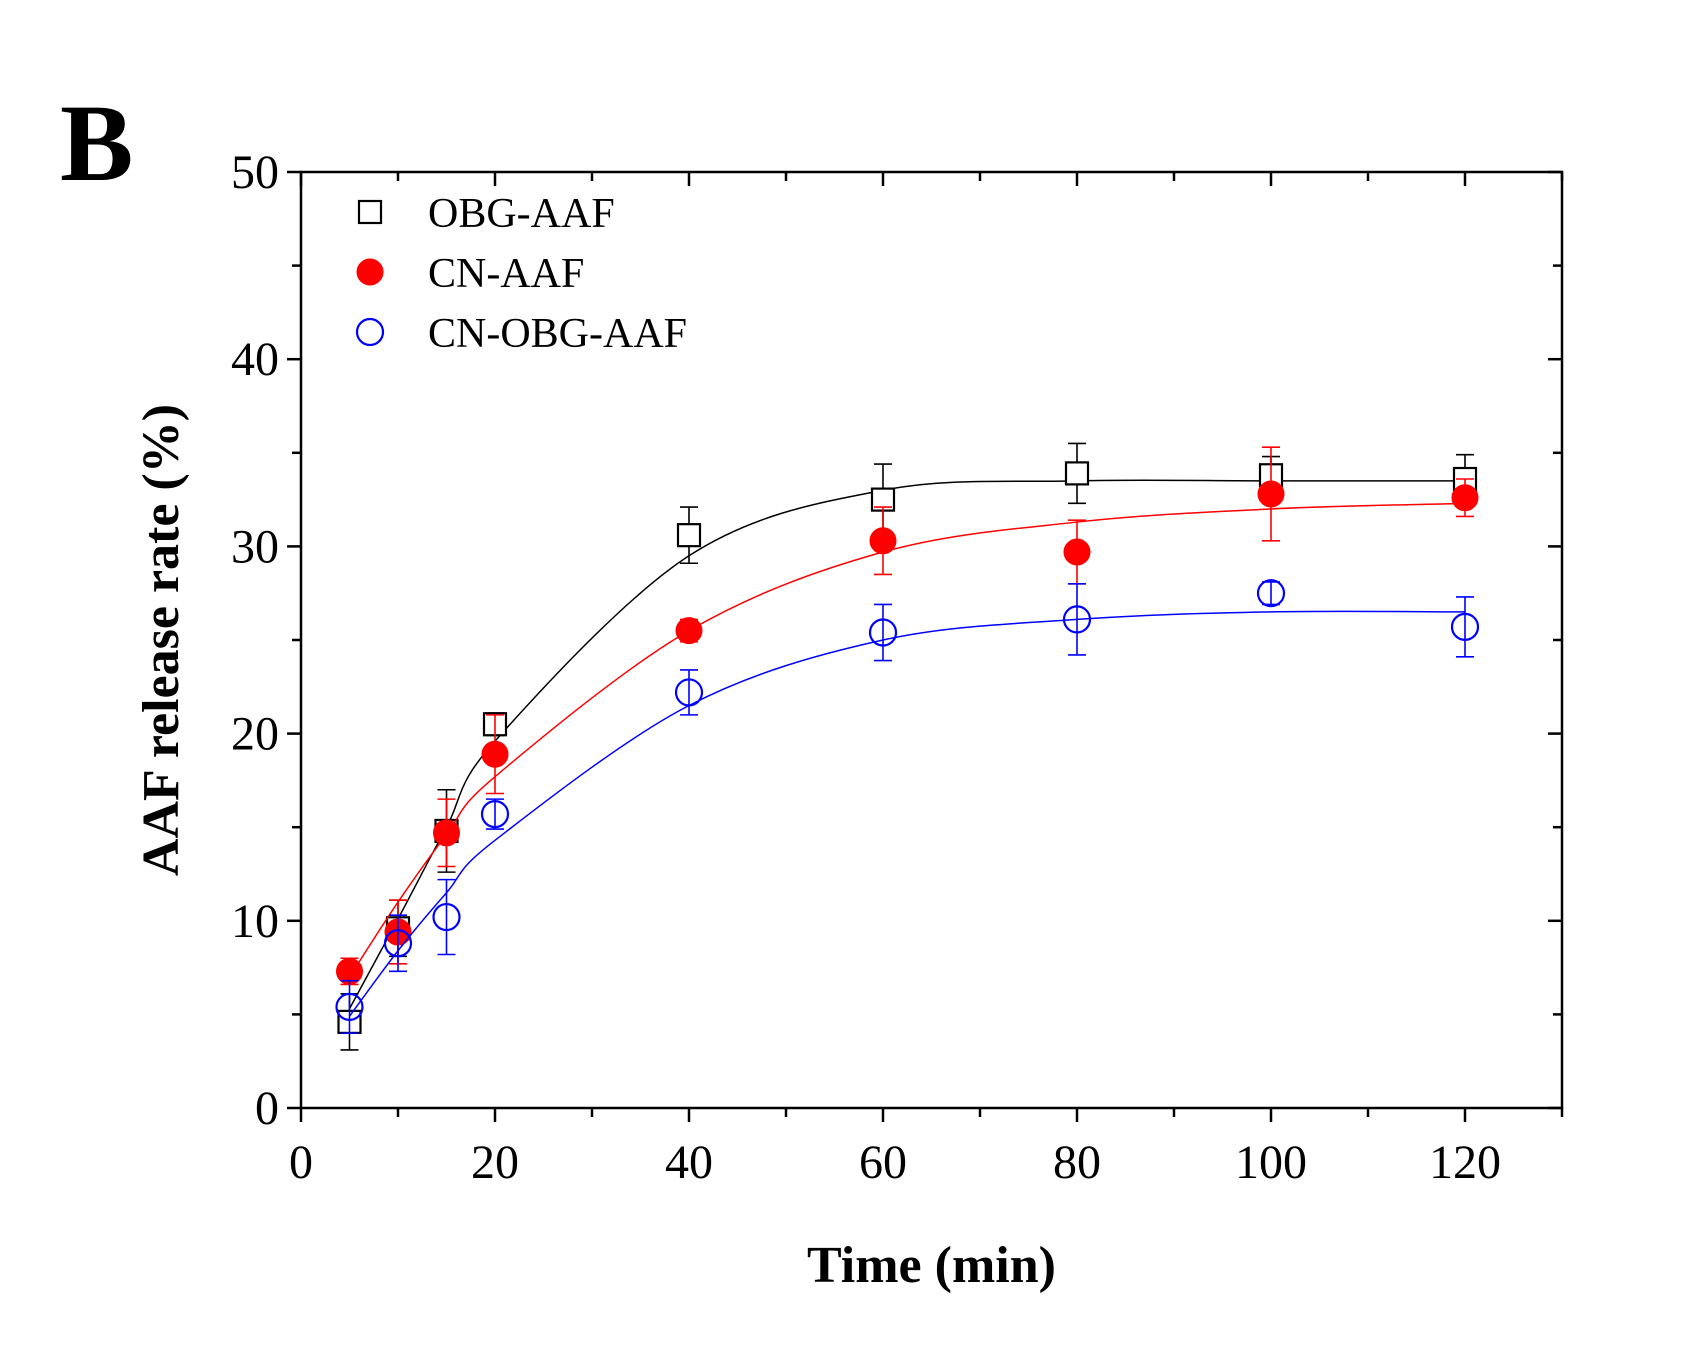  Describe the element at coordinates (267, 1108) in the screenshot. I see `y-tick-label: 0` at that location.